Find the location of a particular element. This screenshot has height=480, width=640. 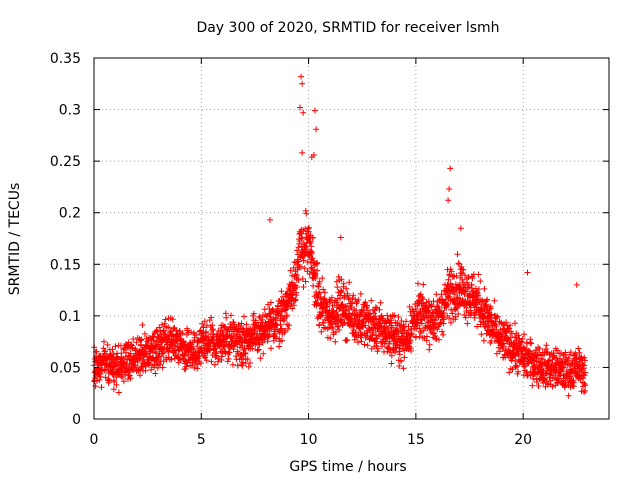

y-tick-label: 0.2 is located at coordinates (70, 214).